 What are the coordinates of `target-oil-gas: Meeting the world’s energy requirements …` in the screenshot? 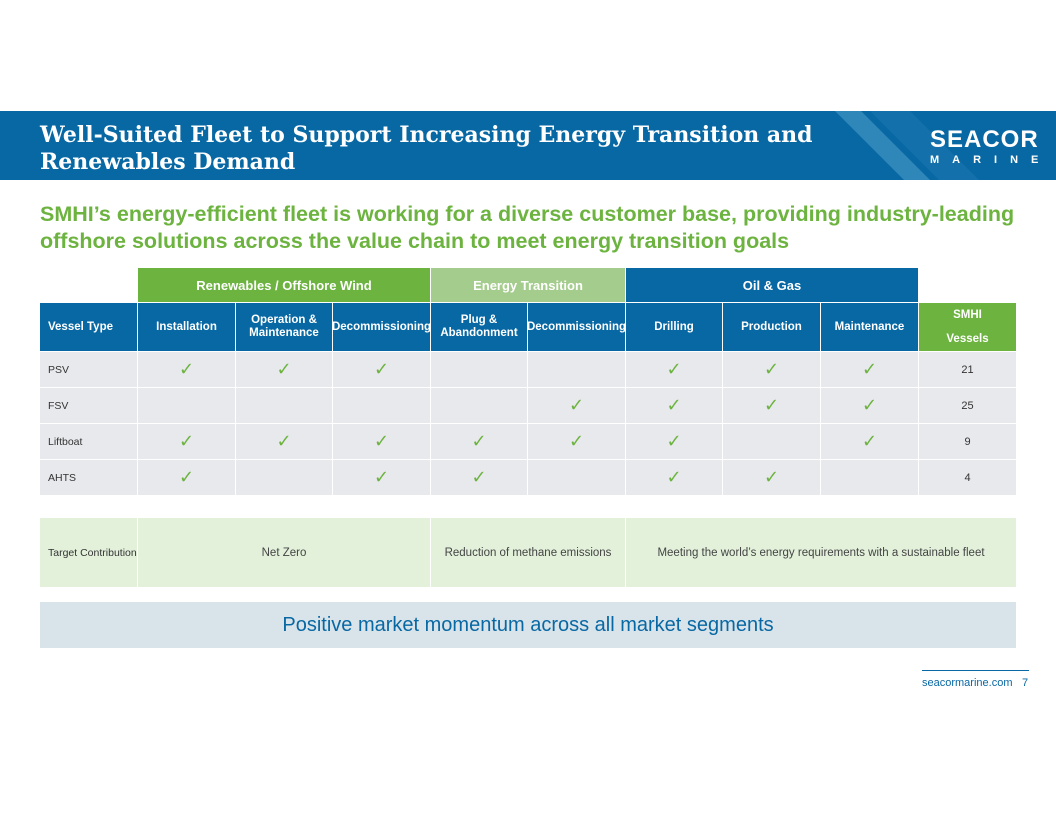 It's located at (821, 552).